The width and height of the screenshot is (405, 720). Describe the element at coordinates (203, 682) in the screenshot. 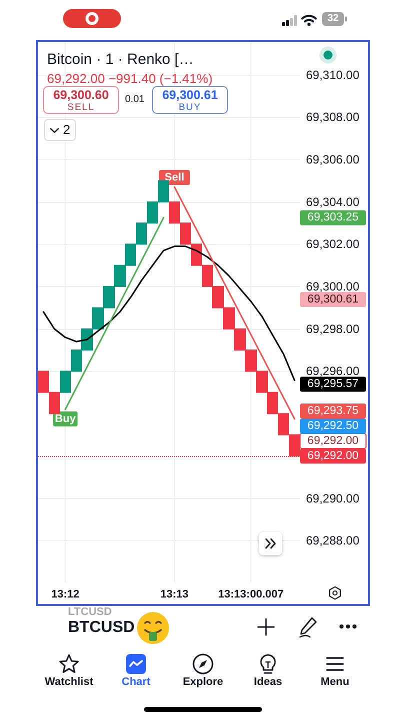

I see `text: Explore` at that location.